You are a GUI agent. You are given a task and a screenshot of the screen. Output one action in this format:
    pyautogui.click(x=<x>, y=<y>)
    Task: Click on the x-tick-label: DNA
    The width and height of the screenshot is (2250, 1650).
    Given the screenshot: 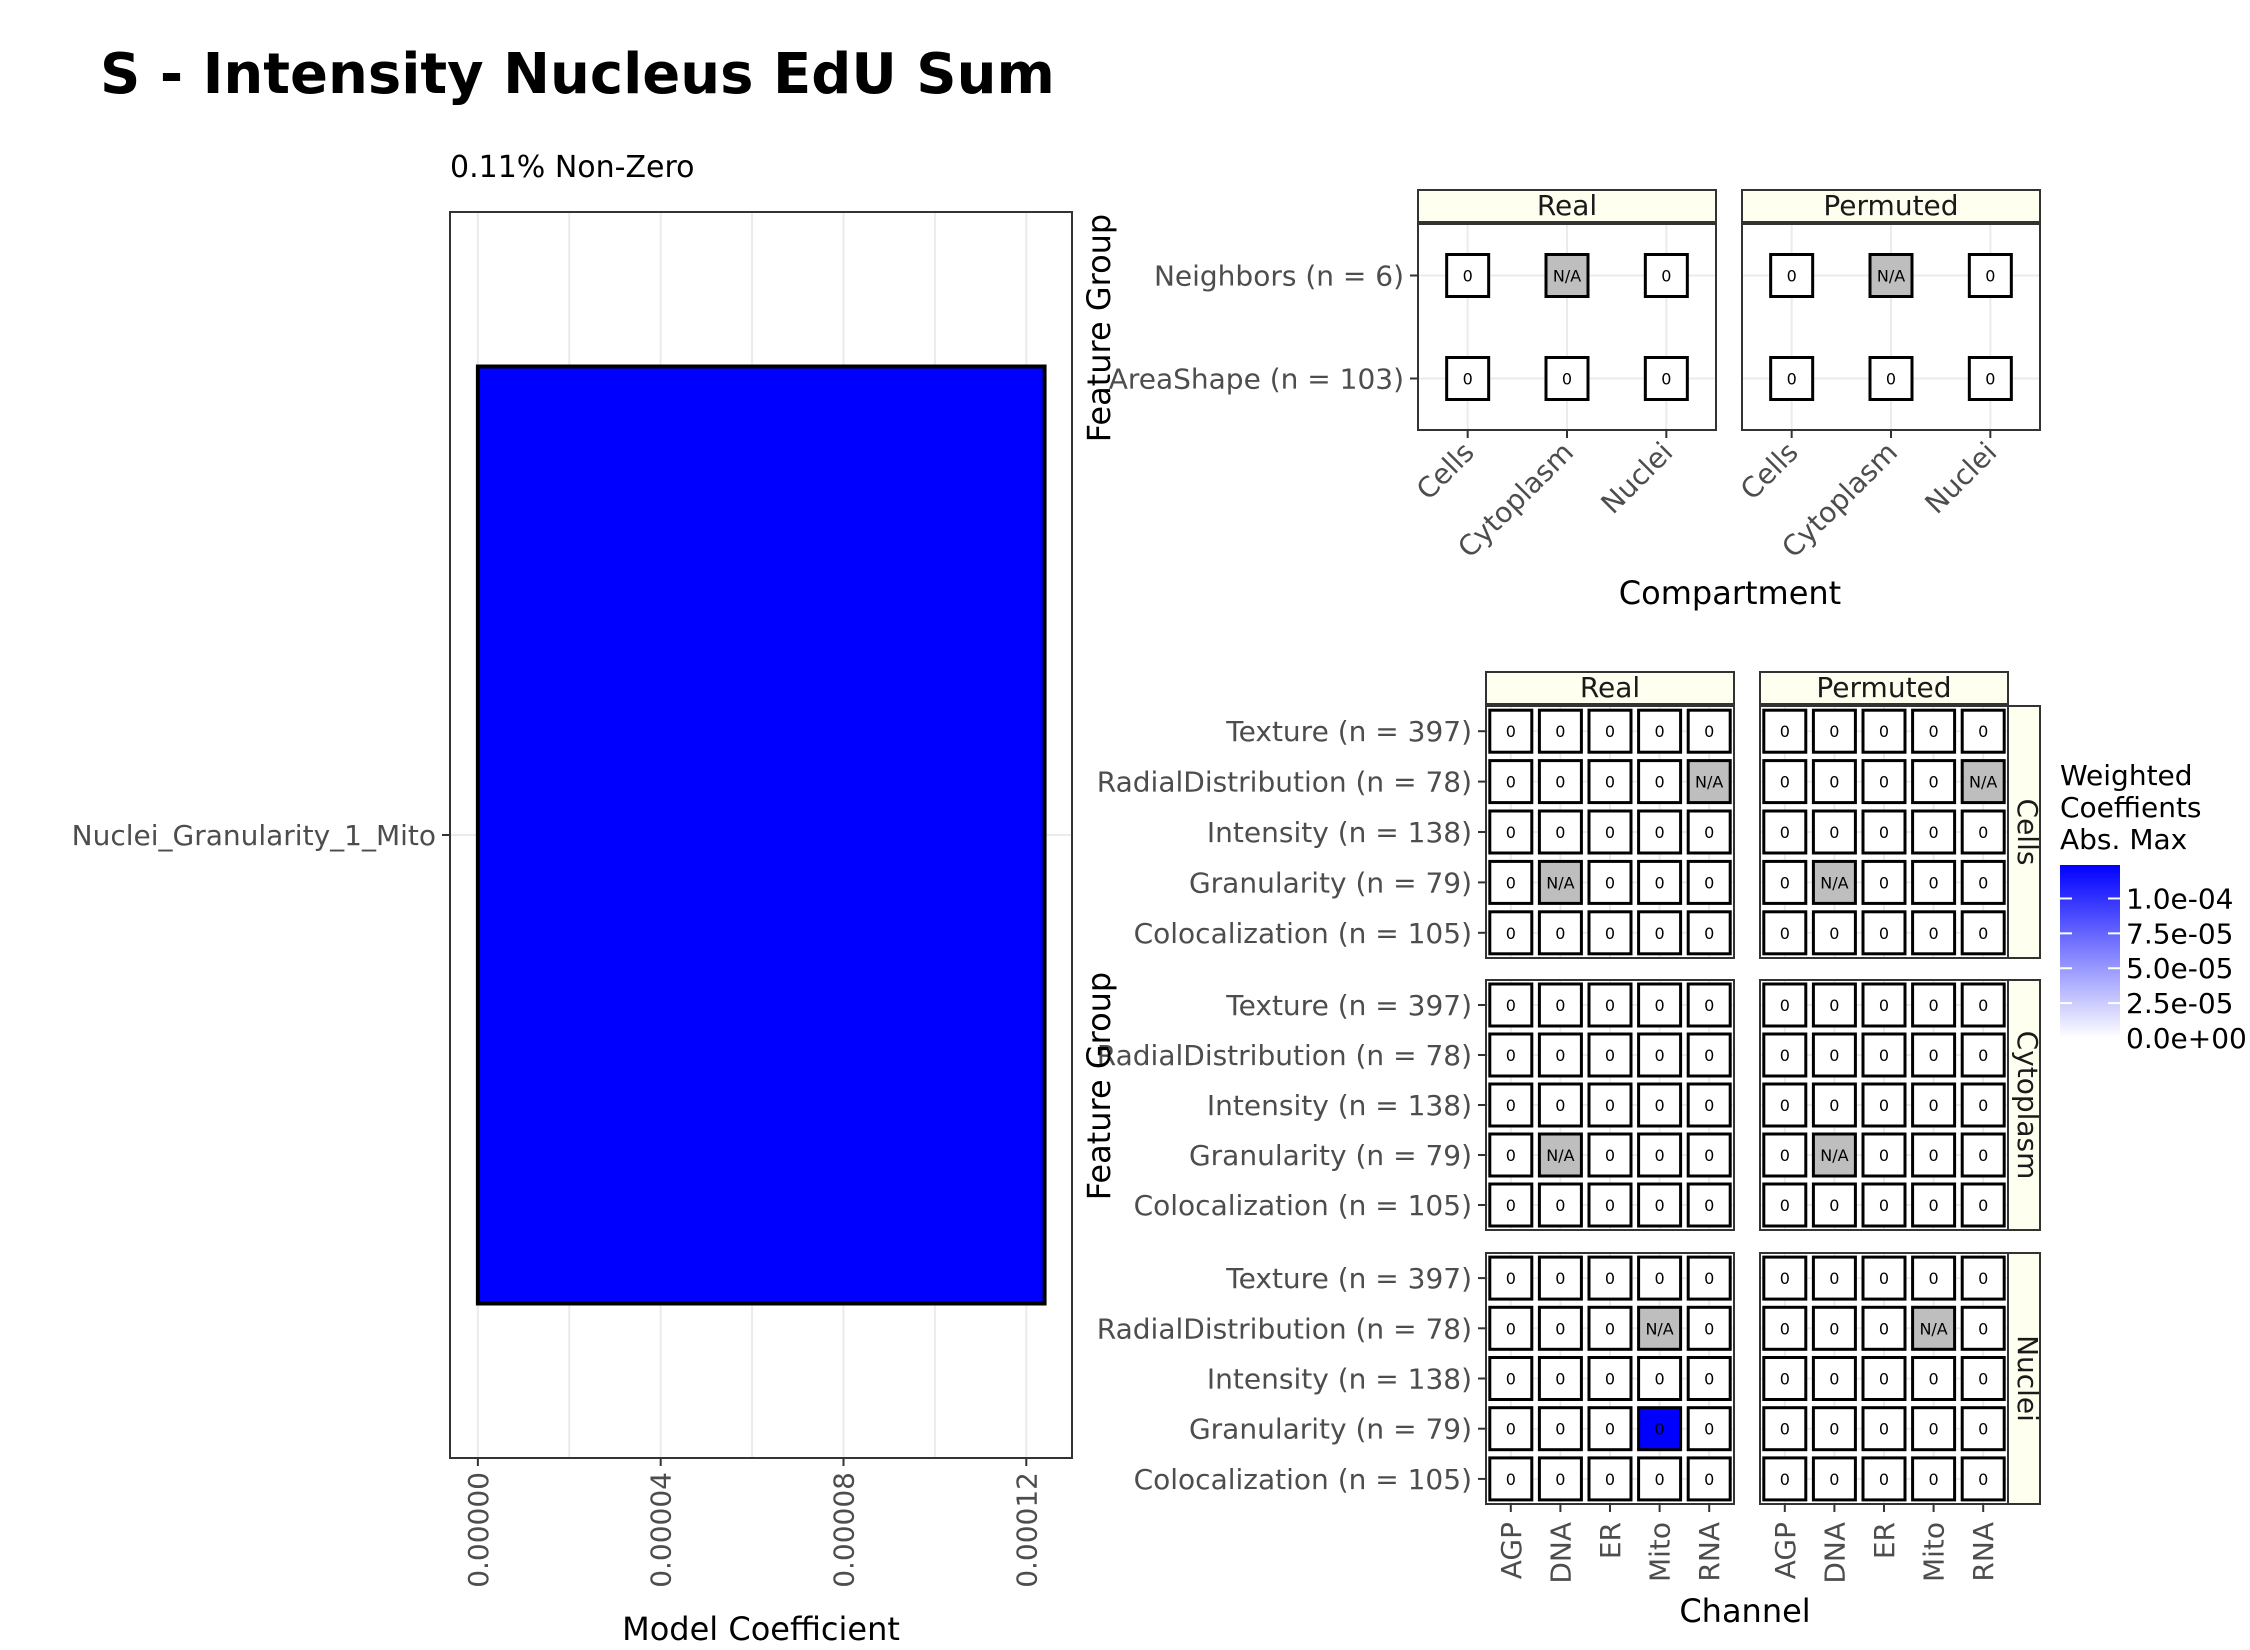 What is the action you would take?
    pyautogui.click(x=1834, y=1553)
    